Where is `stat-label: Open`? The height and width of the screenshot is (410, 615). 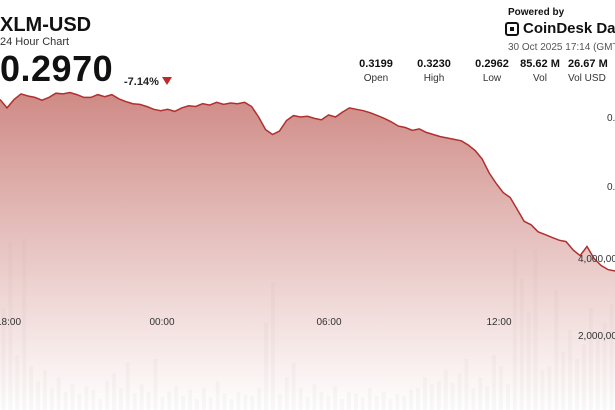 stat-label: Open is located at coordinates (376, 78).